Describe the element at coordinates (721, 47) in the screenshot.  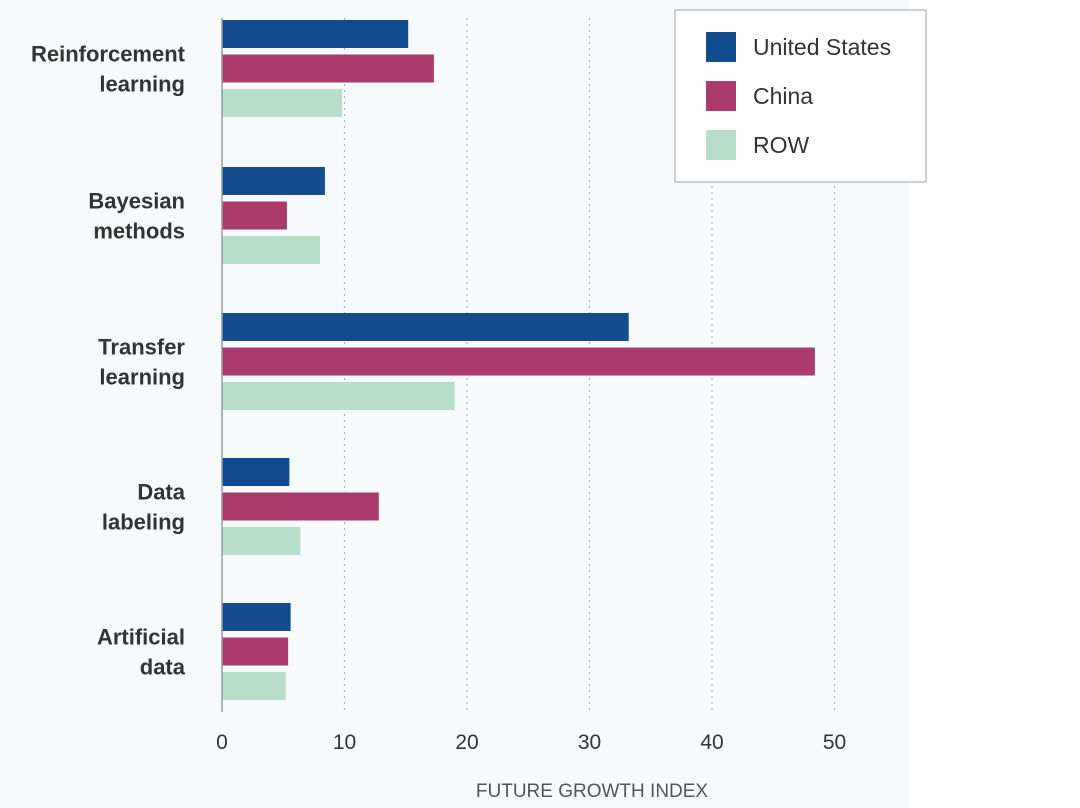
I see `legend-swatch-united-states` at that location.